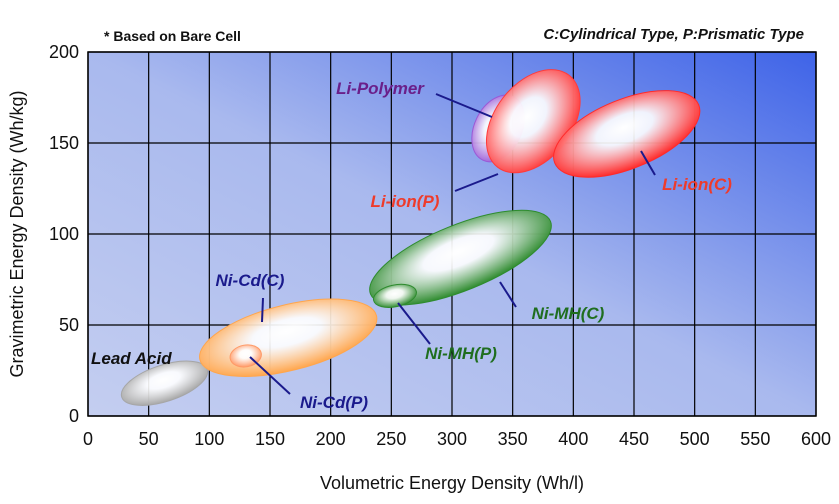 The image size is (839, 504). I want to click on label-ni-cd-c: Ni-Cd(C), so click(250, 280).